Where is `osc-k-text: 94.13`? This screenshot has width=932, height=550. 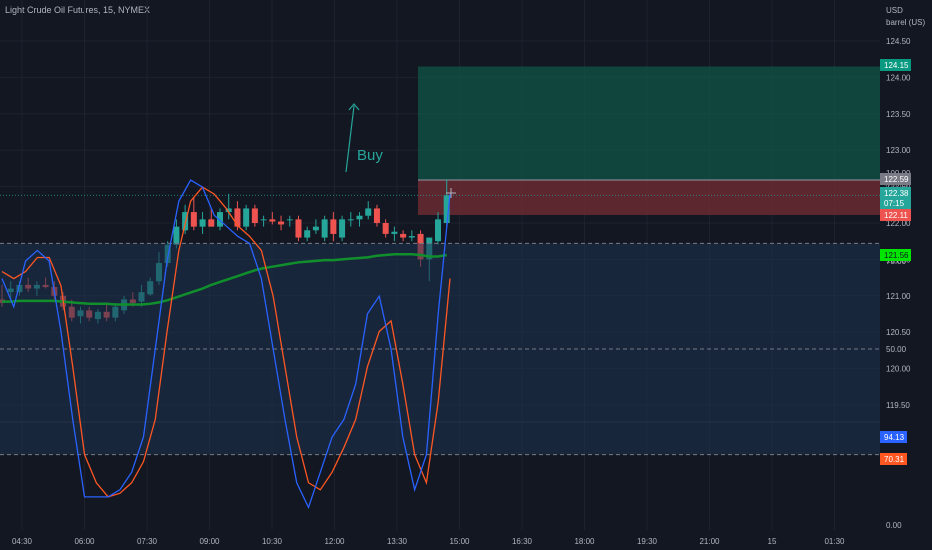 osc-k-text: 94.13 is located at coordinates (894, 437).